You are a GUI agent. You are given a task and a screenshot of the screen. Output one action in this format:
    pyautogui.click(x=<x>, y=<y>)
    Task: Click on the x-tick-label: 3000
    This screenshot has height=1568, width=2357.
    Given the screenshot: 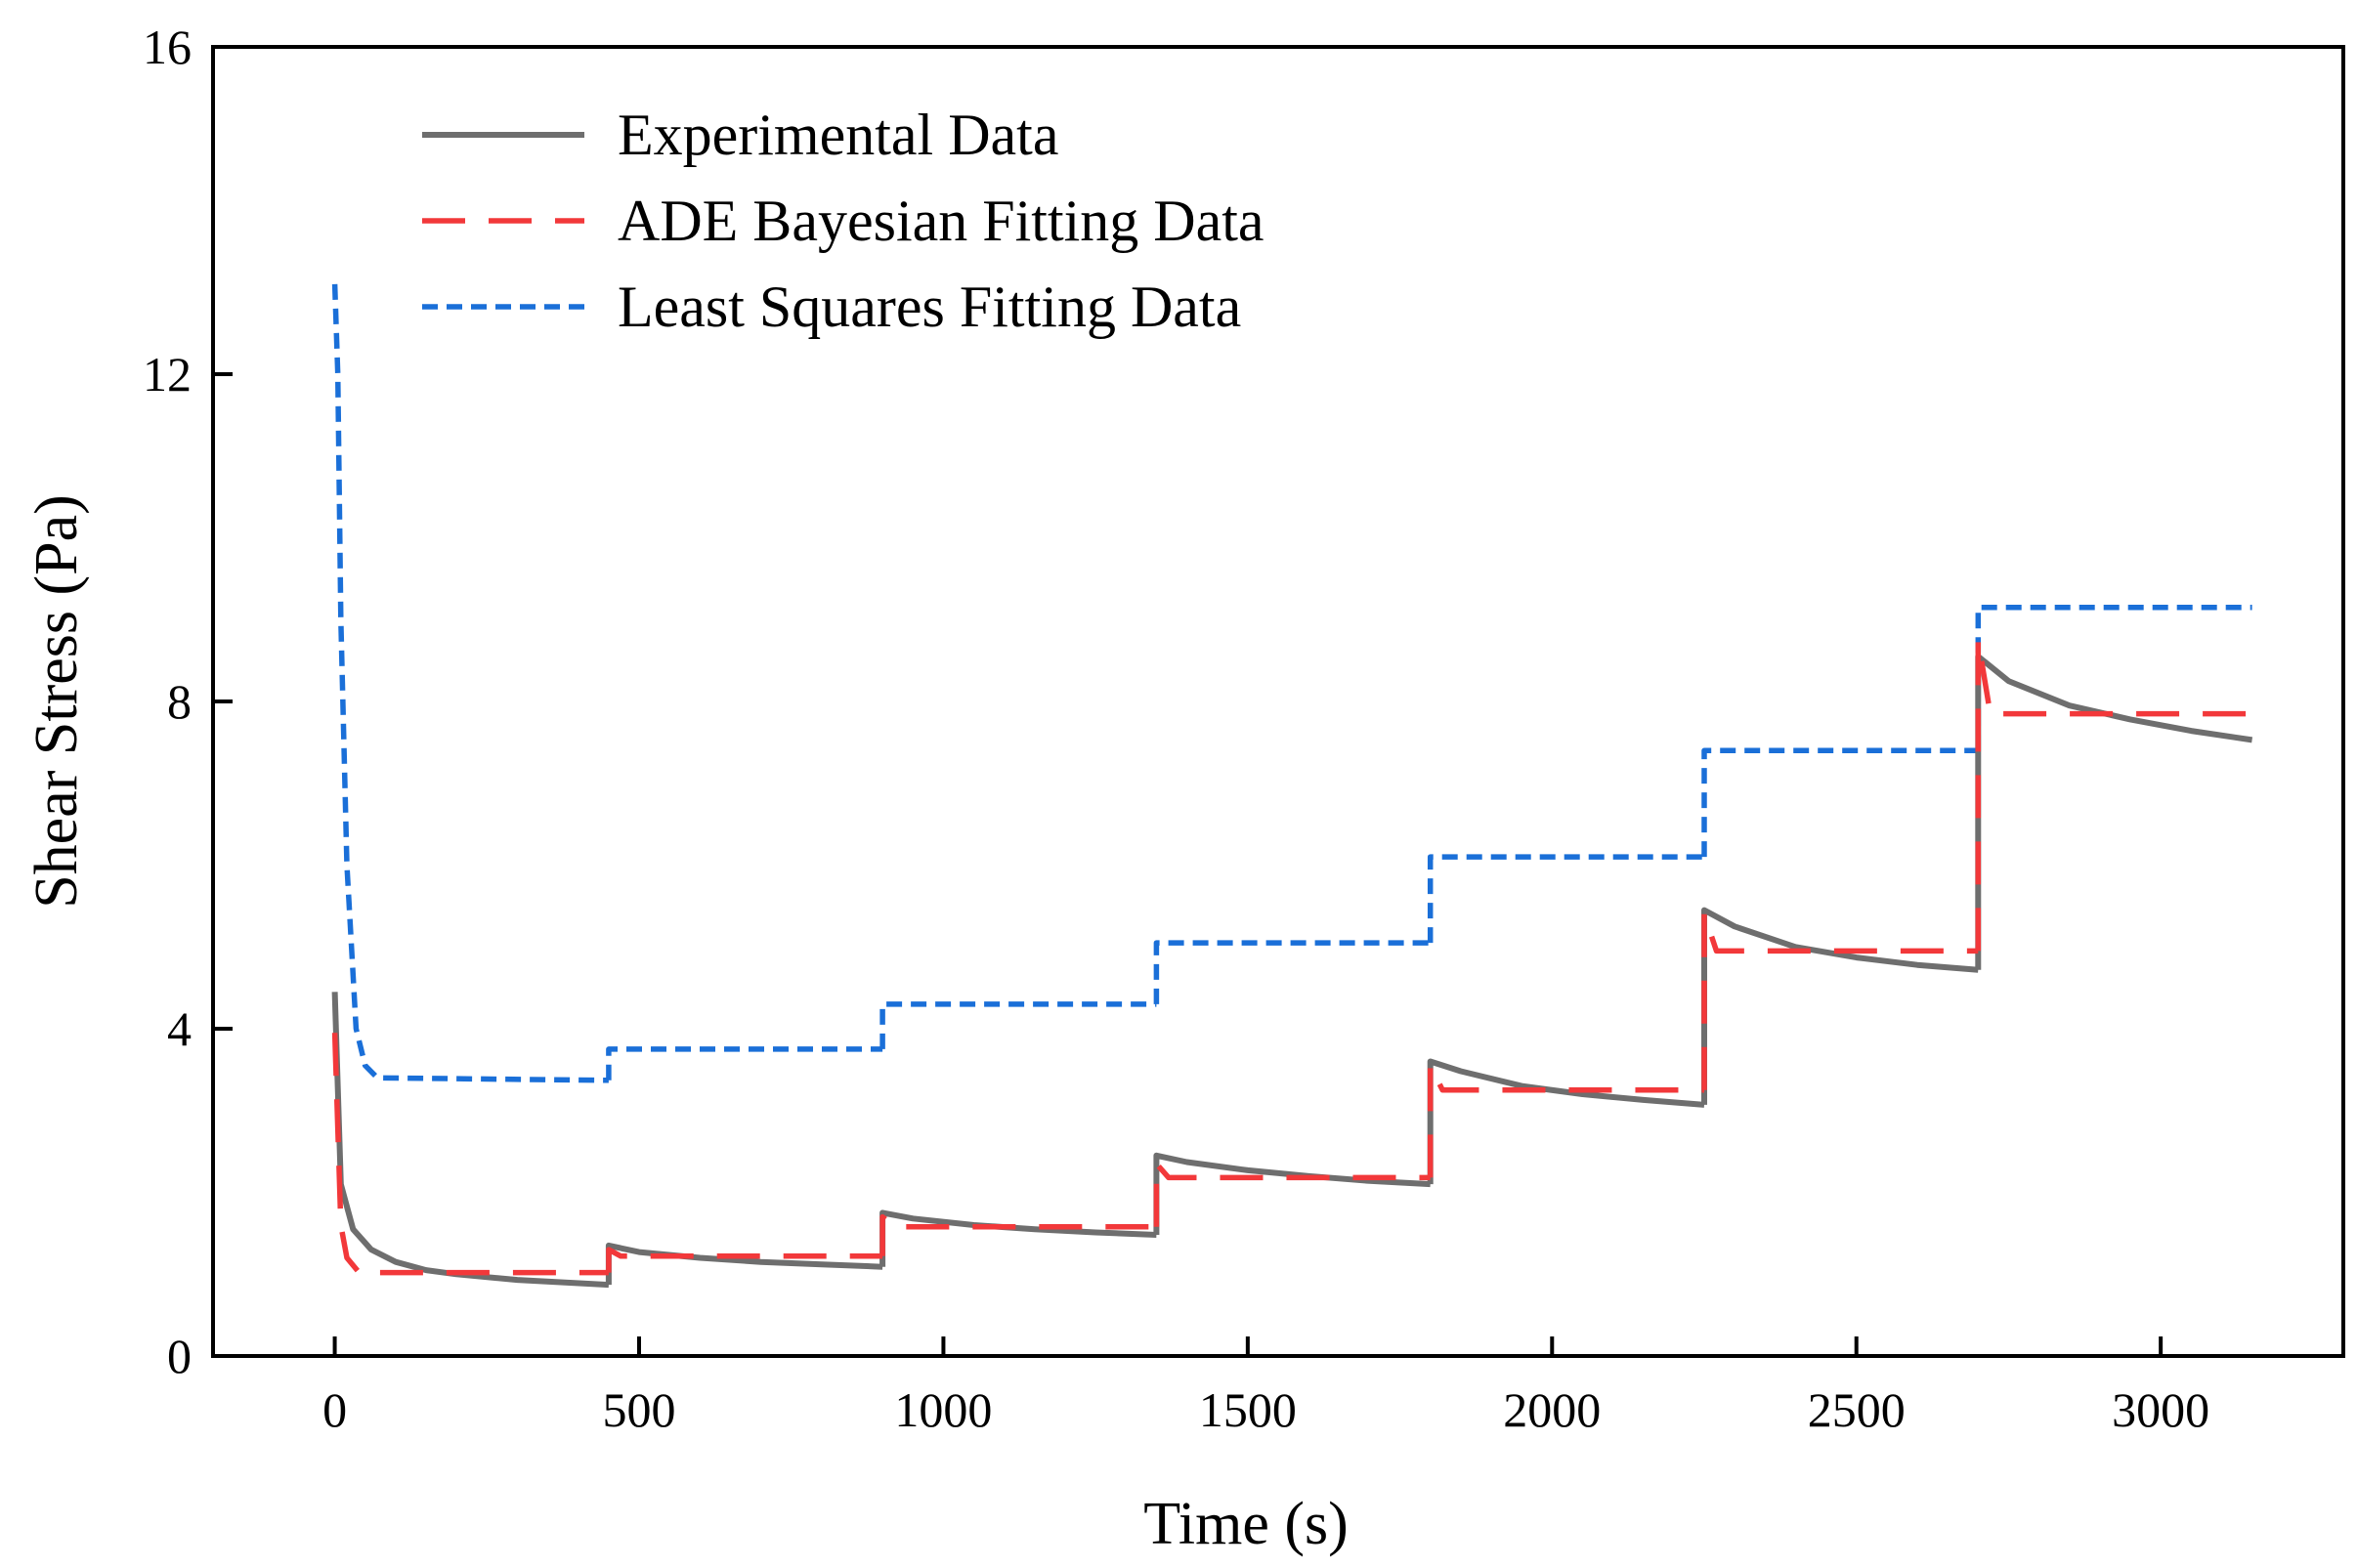 What is the action you would take?
    pyautogui.click(x=2160, y=1409)
    